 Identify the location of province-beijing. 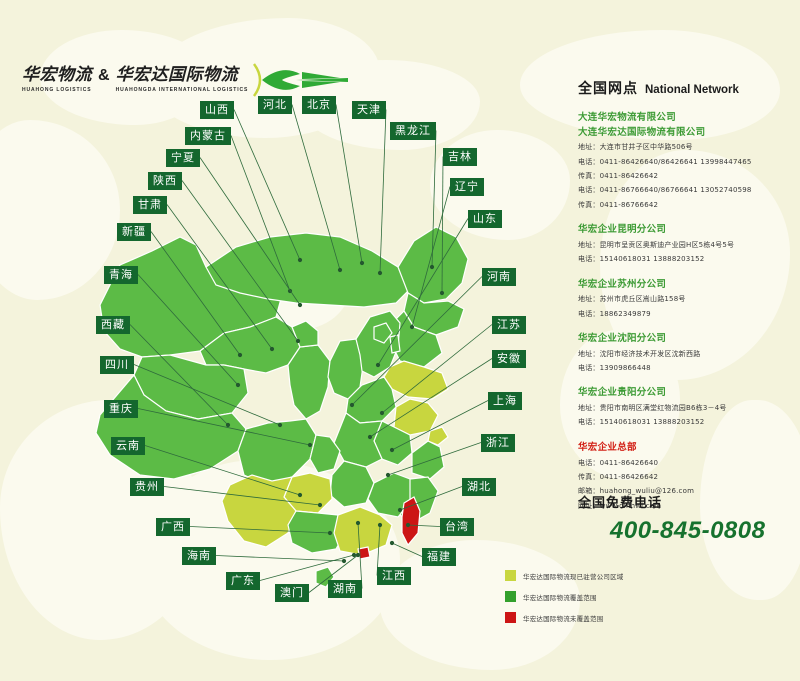
(383, 333).